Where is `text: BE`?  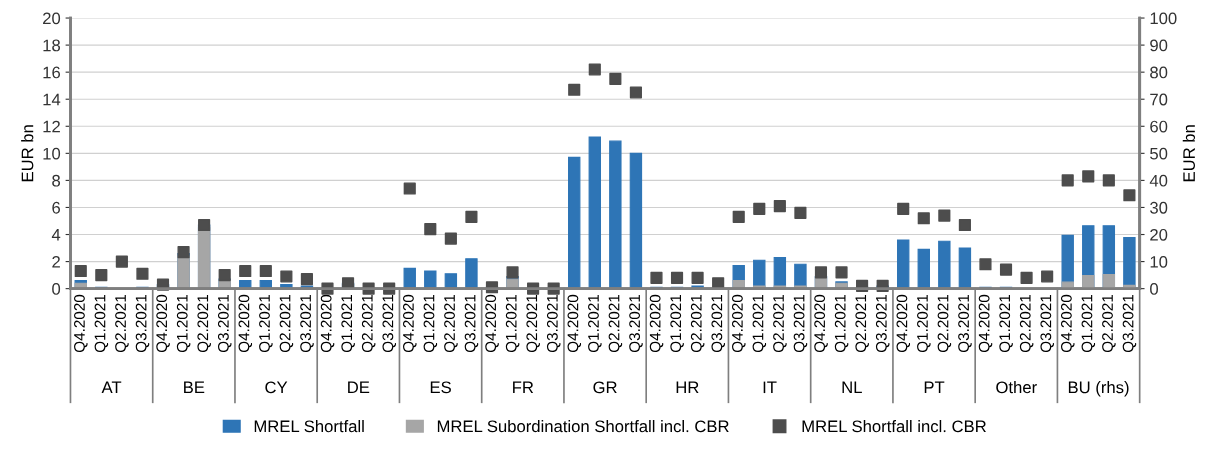 text: BE is located at coordinates (194, 387).